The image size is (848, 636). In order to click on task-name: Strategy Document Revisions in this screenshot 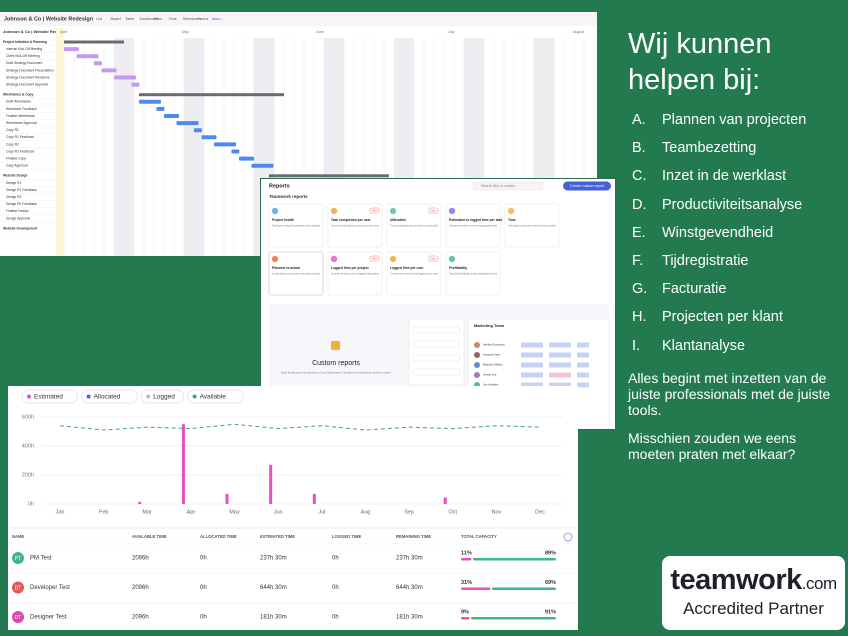, I will do `click(28, 77)`.